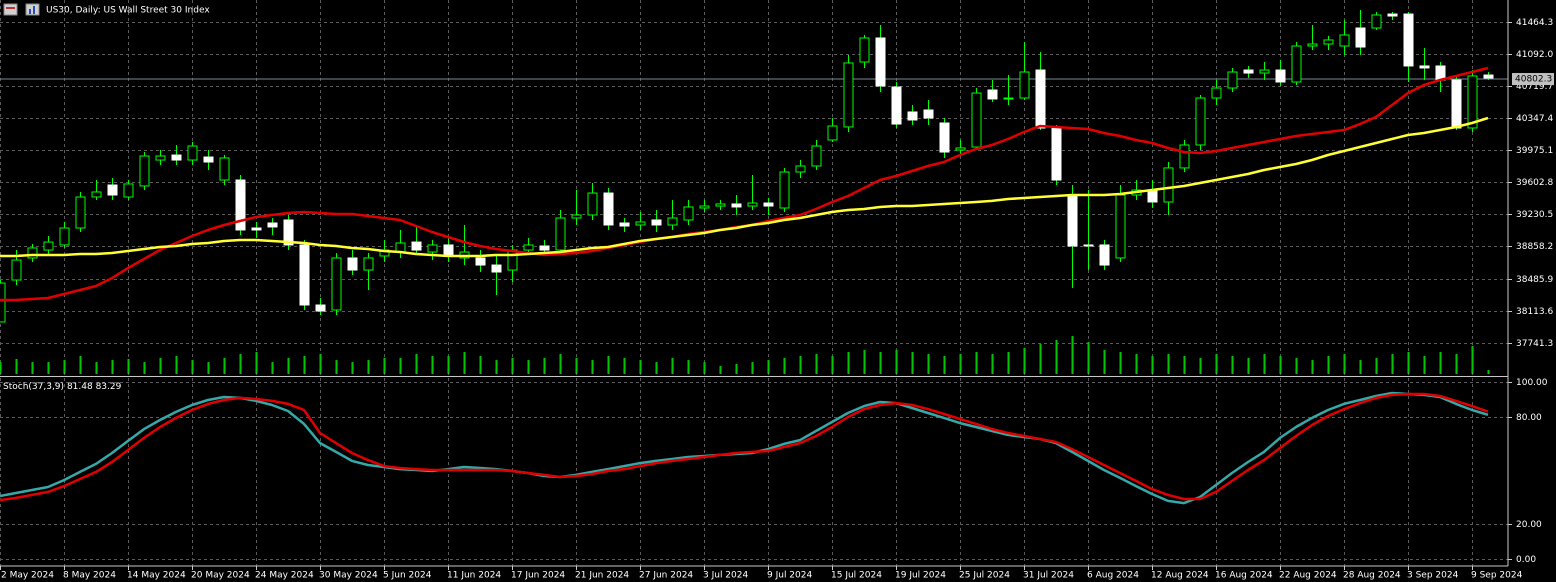 This screenshot has width=1556, height=582. I want to click on x-tick-label: 31 Jul 2024, so click(1048, 576).